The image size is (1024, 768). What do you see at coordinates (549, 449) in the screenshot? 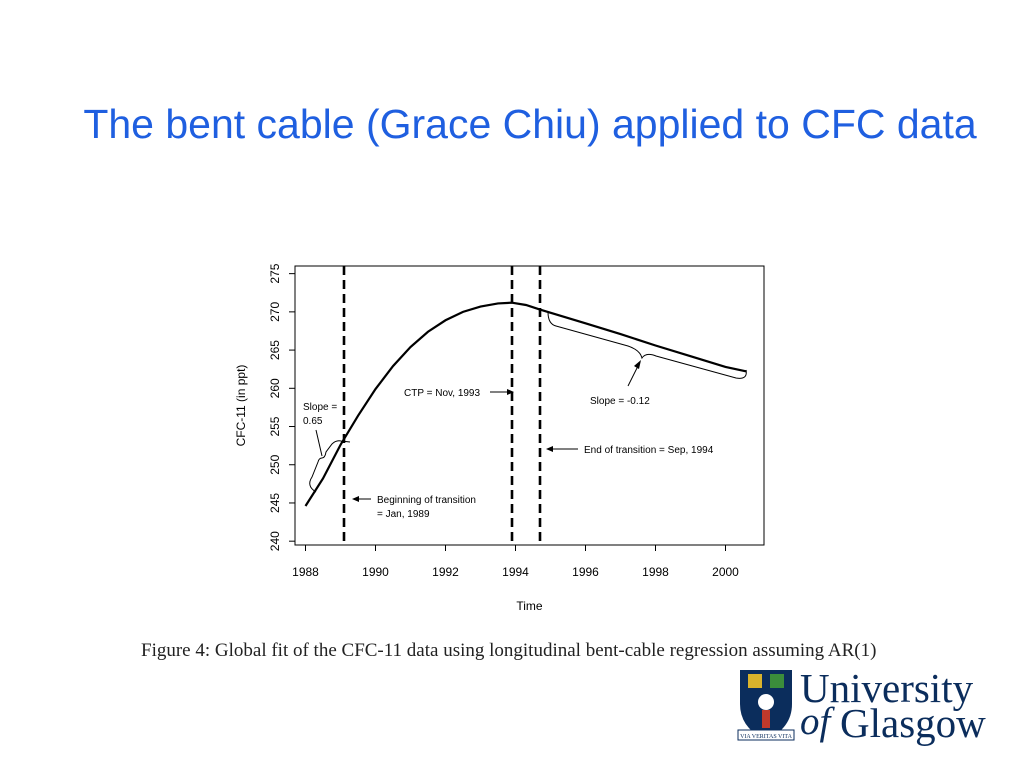
I see `end-arrowhead` at bounding box center [549, 449].